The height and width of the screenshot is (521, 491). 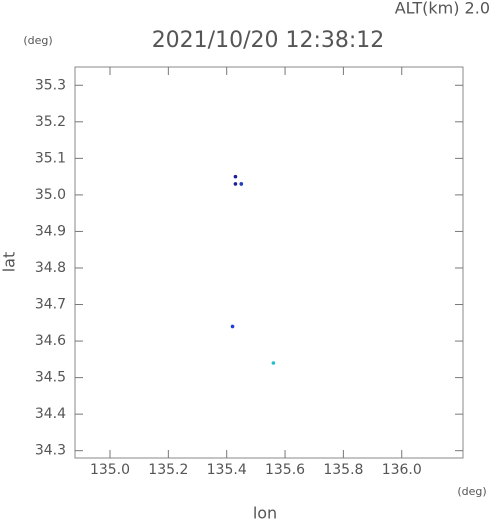 What do you see at coordinates (50, 414) in the screenshot?
I see `y-tick-label: 34.4` at bounding box center [50, 414].